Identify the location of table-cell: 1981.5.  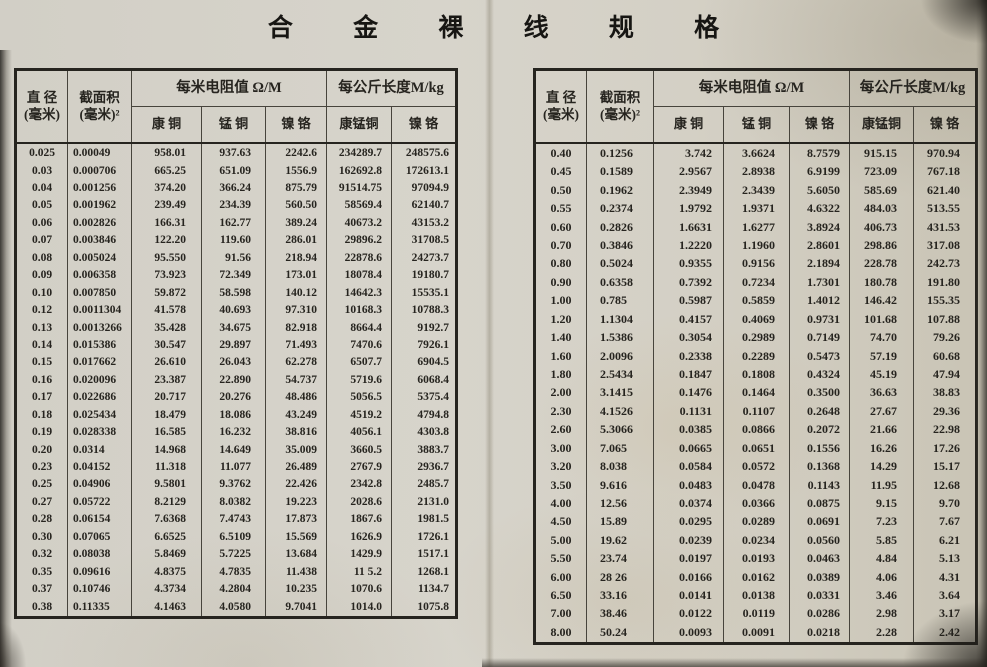
(424, 519).